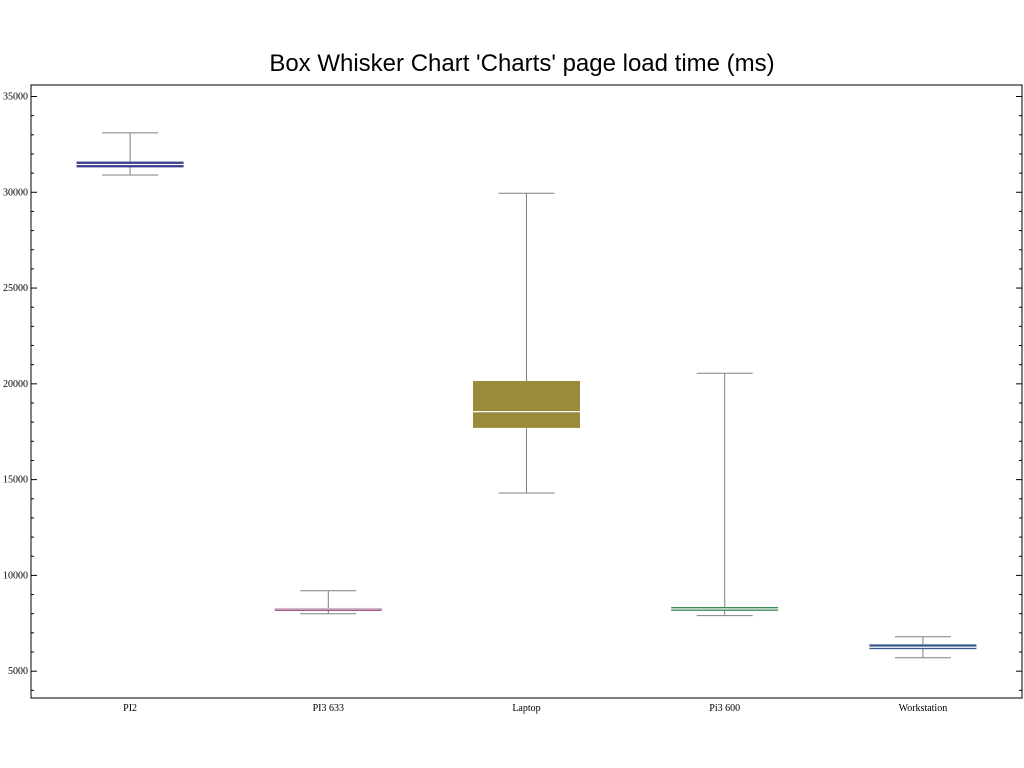 Image resolution: width=1024 pixels, height=768 pixels. I want to click on category-label: PI3 633, so click(328, 708).